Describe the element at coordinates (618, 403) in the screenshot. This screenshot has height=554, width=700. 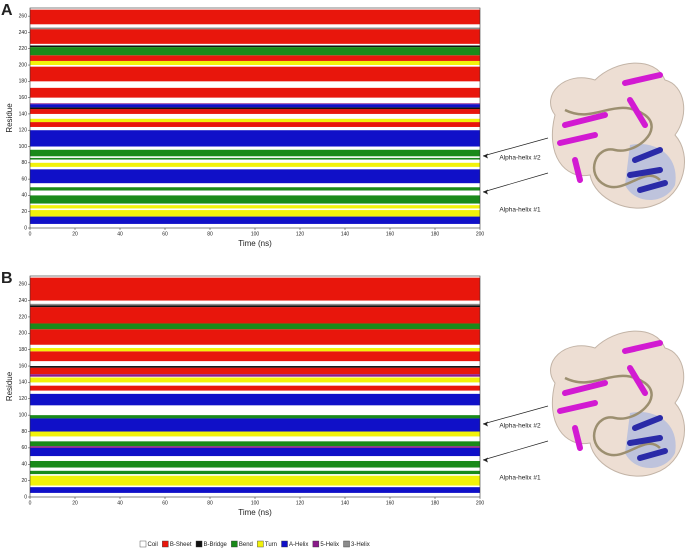
I see `protein-structure` at that location.